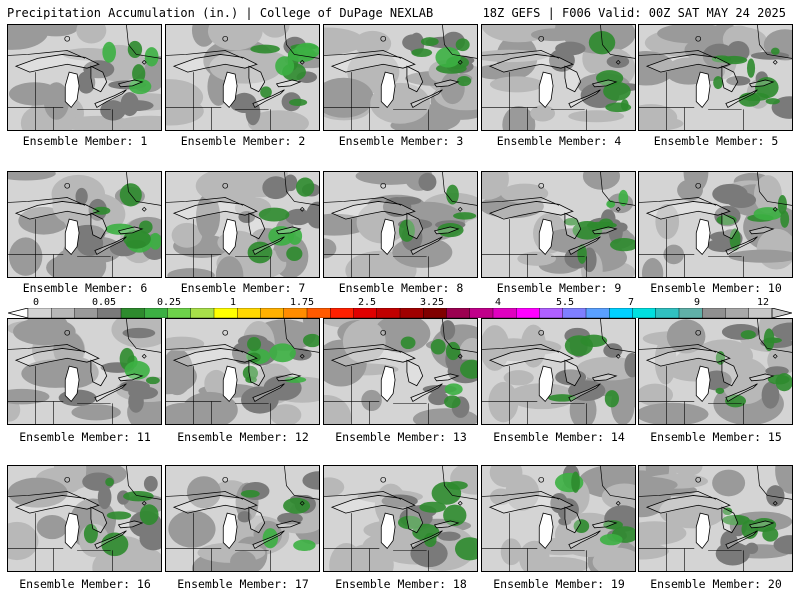 Image resolution: width=800 pixels, height=600 pixels. What do you see at coordinates (85, 437) in the screenshot?
I see `ensemble-member-label: Ensemble Member: 11` at bounding box center [85, 437].